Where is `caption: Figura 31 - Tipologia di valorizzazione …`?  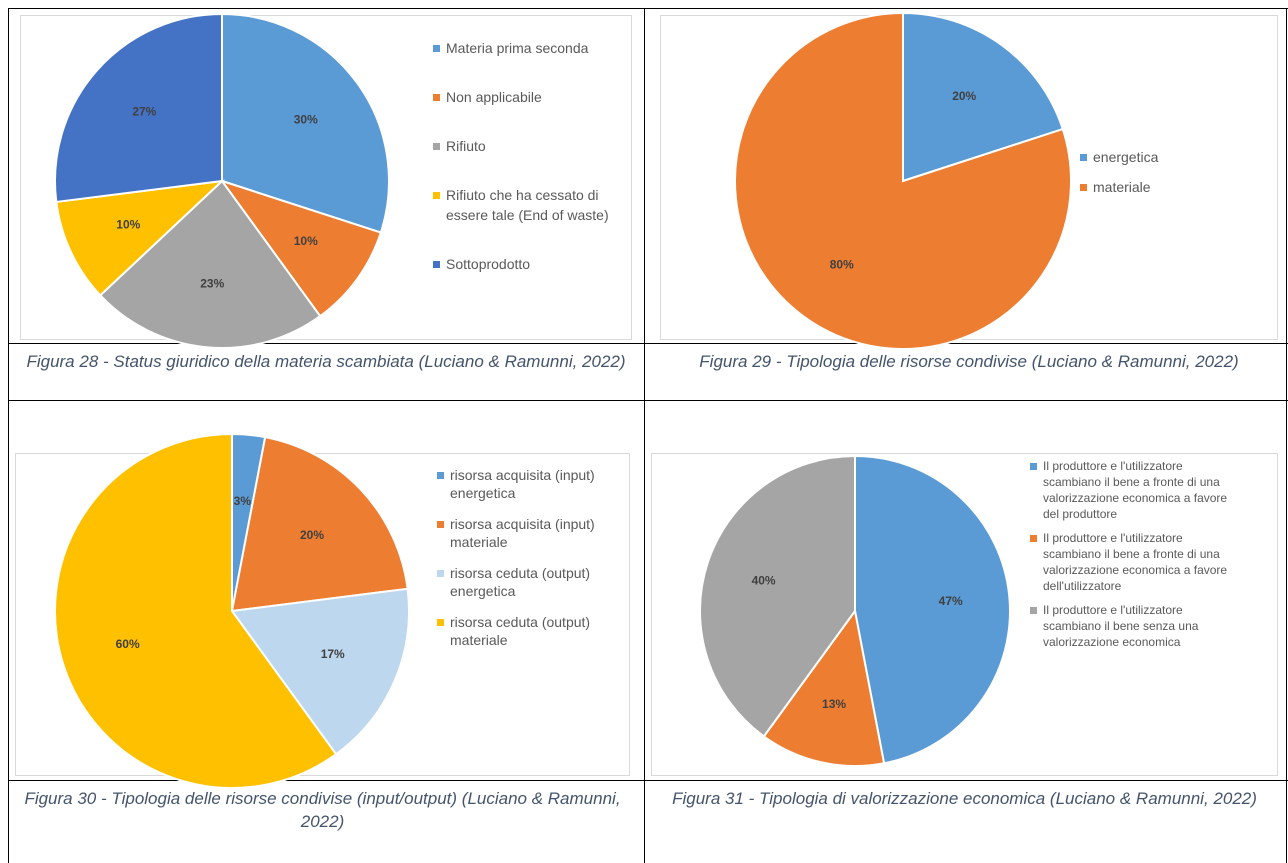 caption: Figura 31 - Tipologia di valorizzazione … is located at coordinates (964, 798).